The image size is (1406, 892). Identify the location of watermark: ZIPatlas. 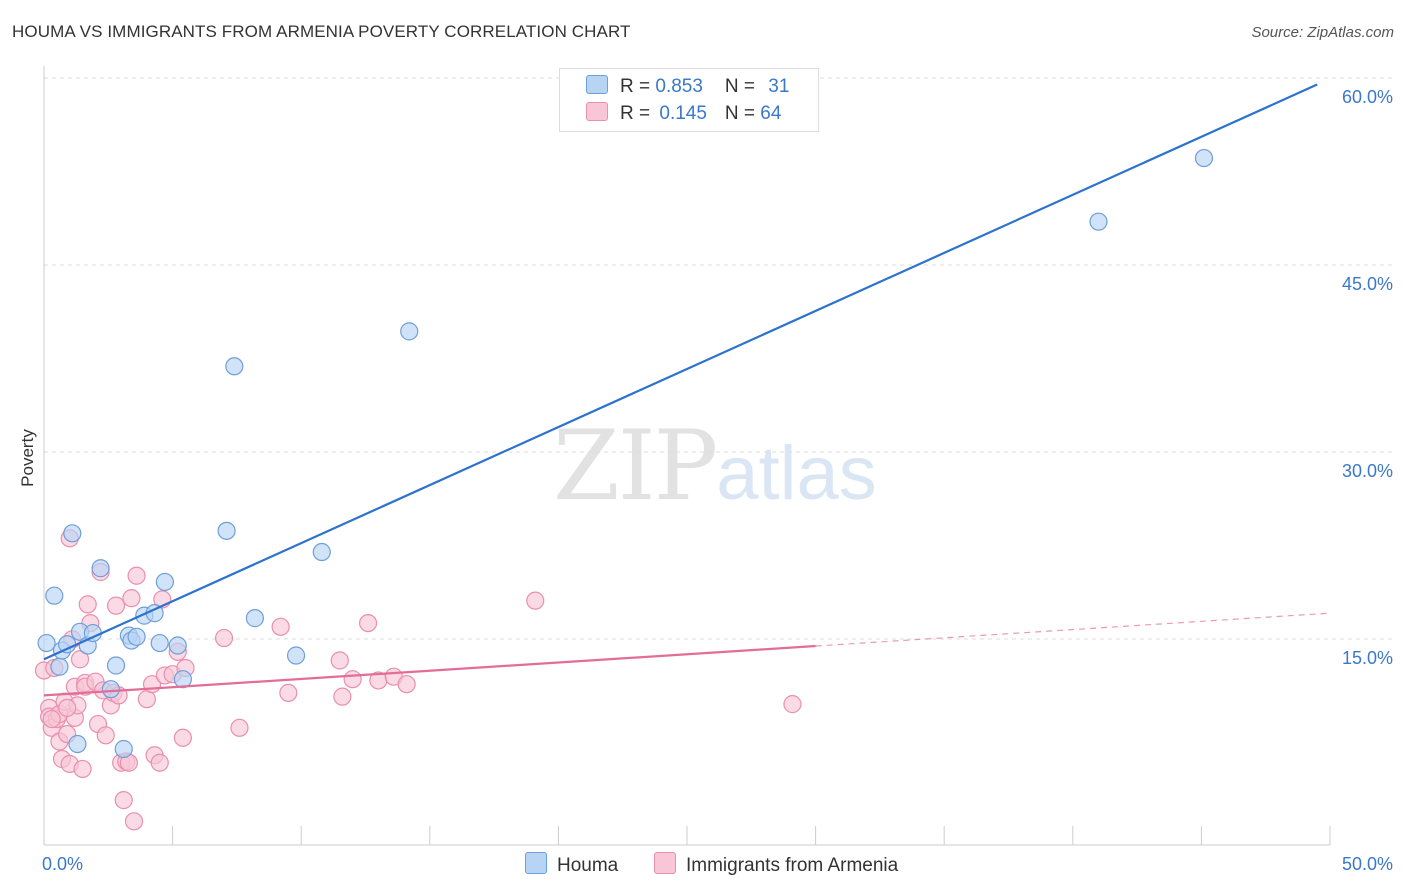
(715, 466).